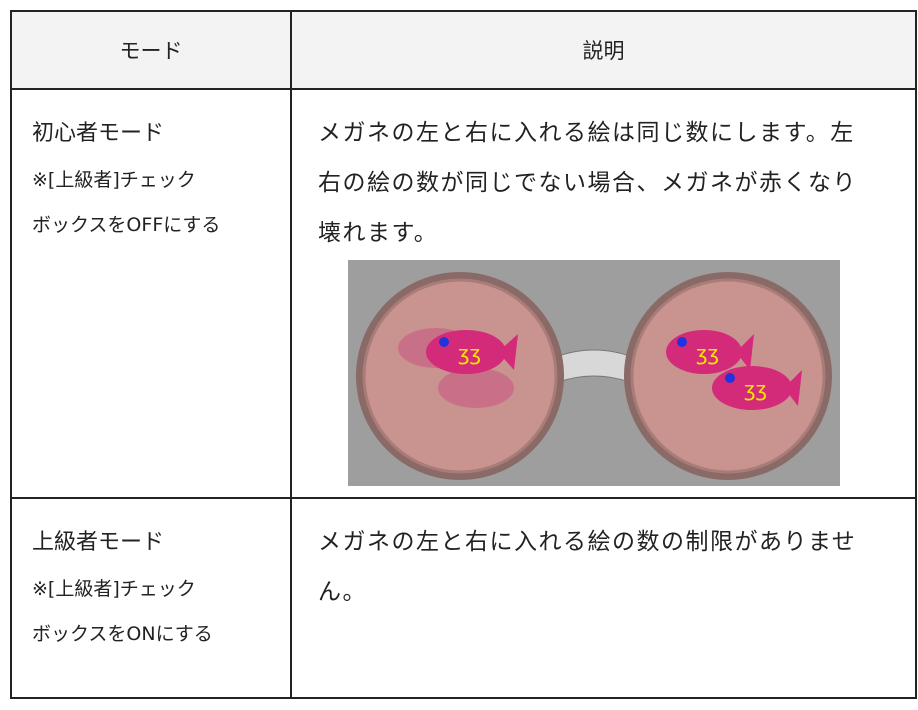 This screenshot has height=710, width=918. Describe the element at coordinates (342, 592) in the screenshot. I see `desc-line: ん。` at that location.